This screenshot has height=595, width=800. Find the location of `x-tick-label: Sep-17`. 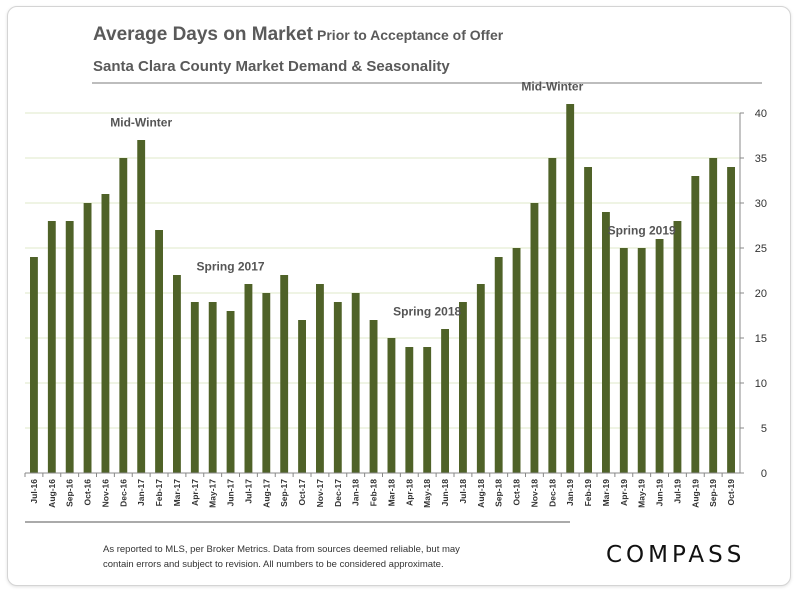

x-tick-label: Sep-17 is located at coordinates (284, 493).